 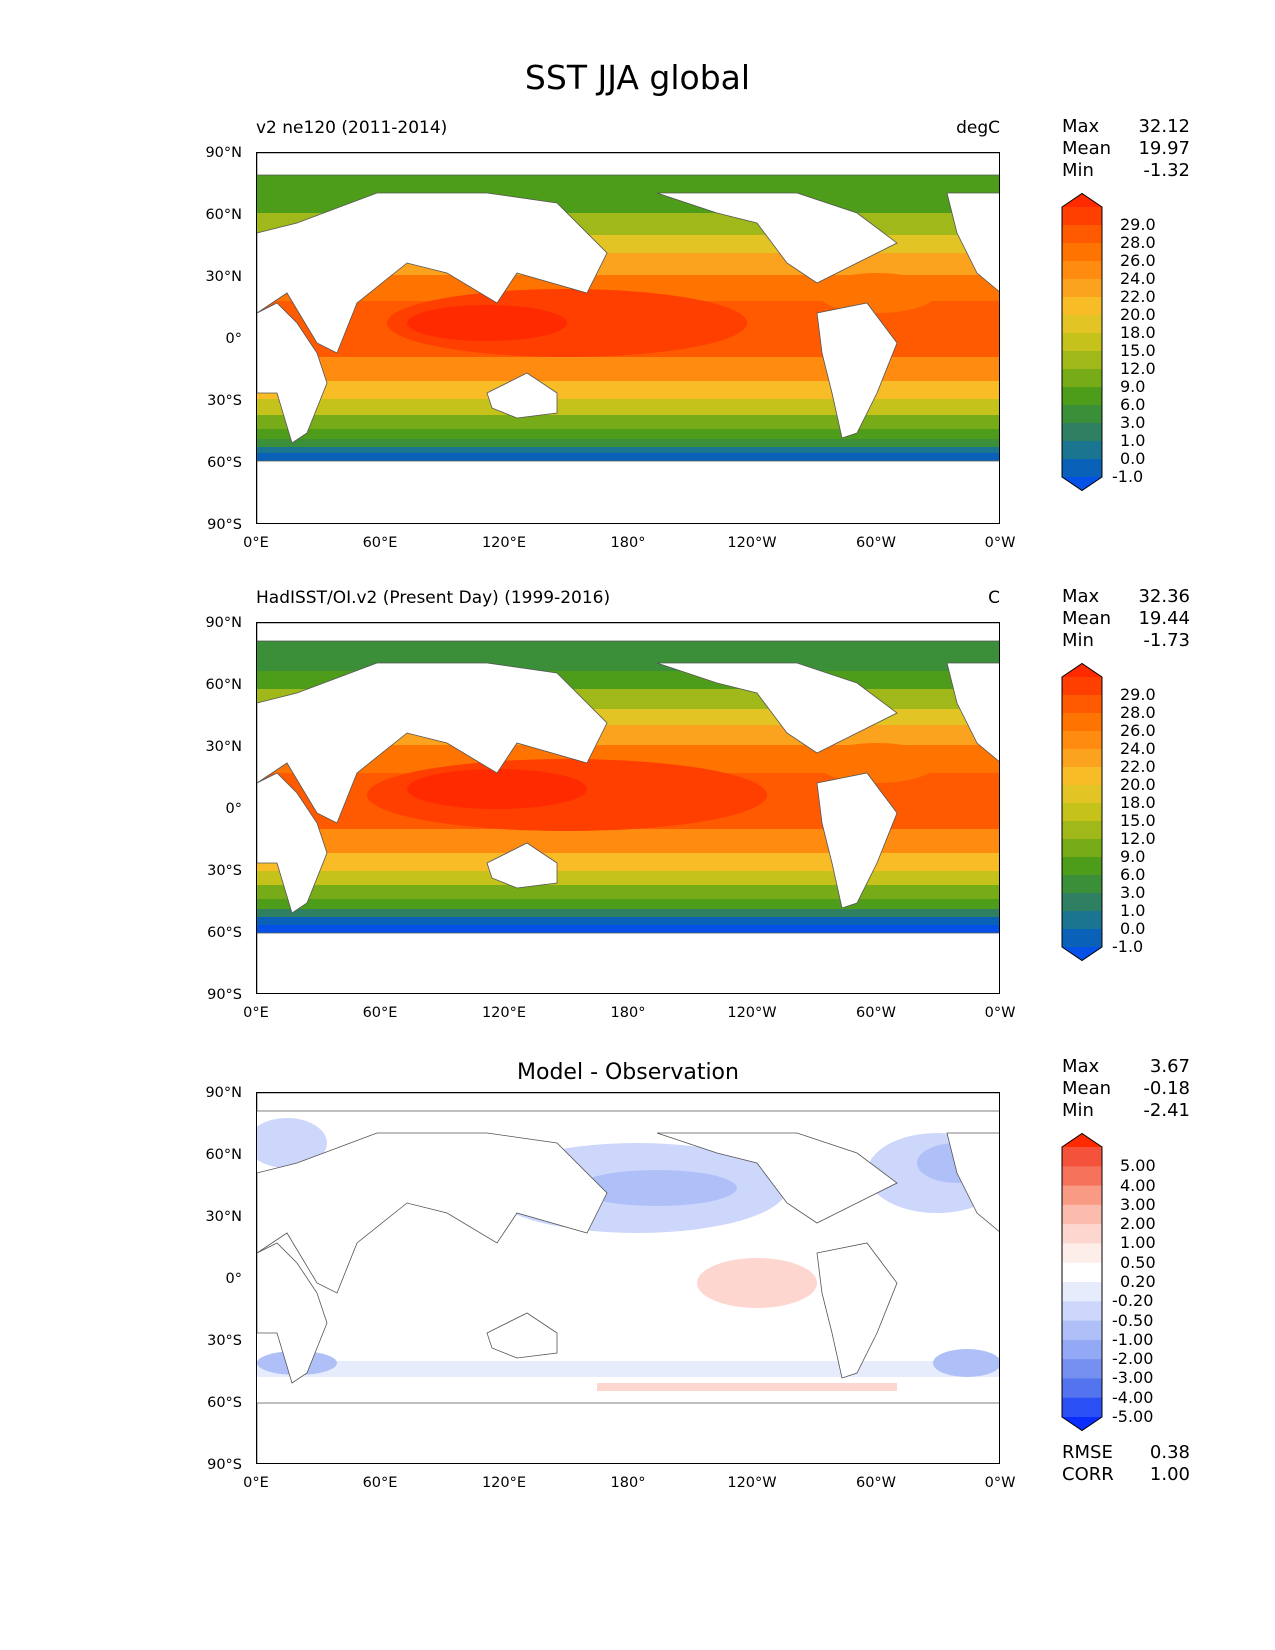 I want to click on colorbar-tick-label: 22.0, so click(x=1138, y=296).